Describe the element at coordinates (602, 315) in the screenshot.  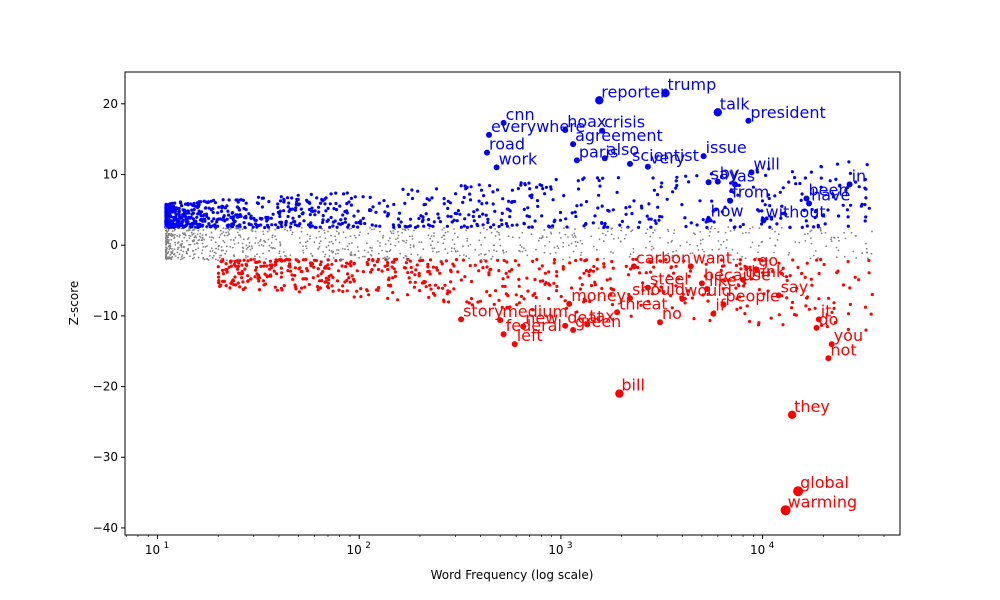
I see `point-label: tax` at that location.